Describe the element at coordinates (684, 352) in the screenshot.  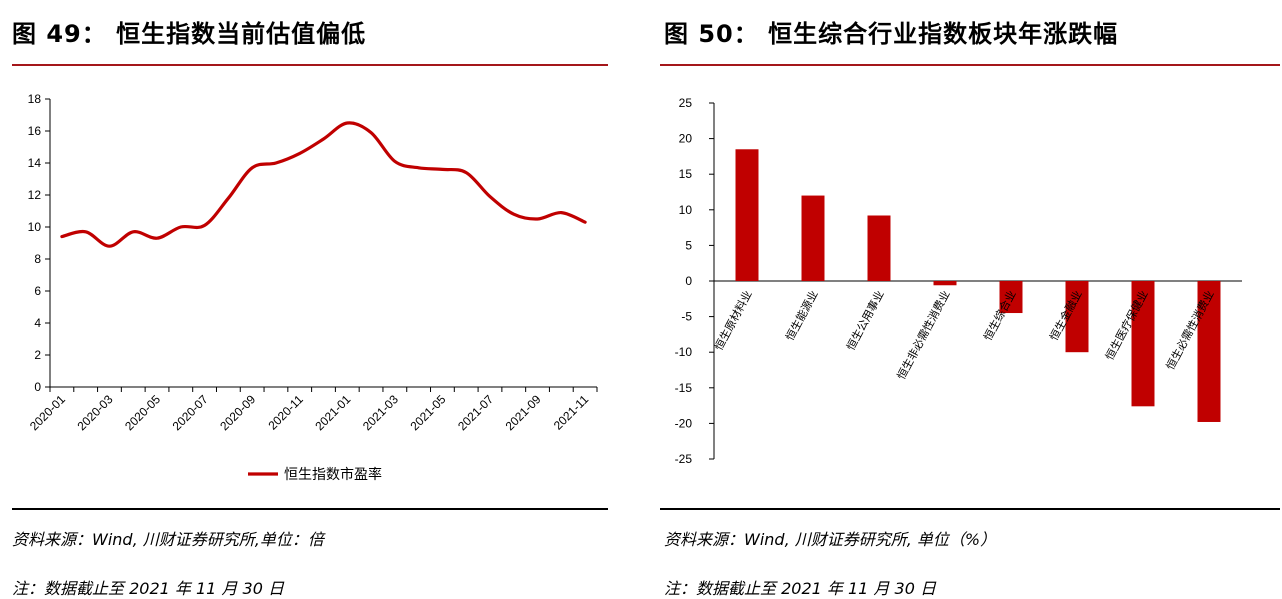
I see `y-tick-label: -10` at that location.